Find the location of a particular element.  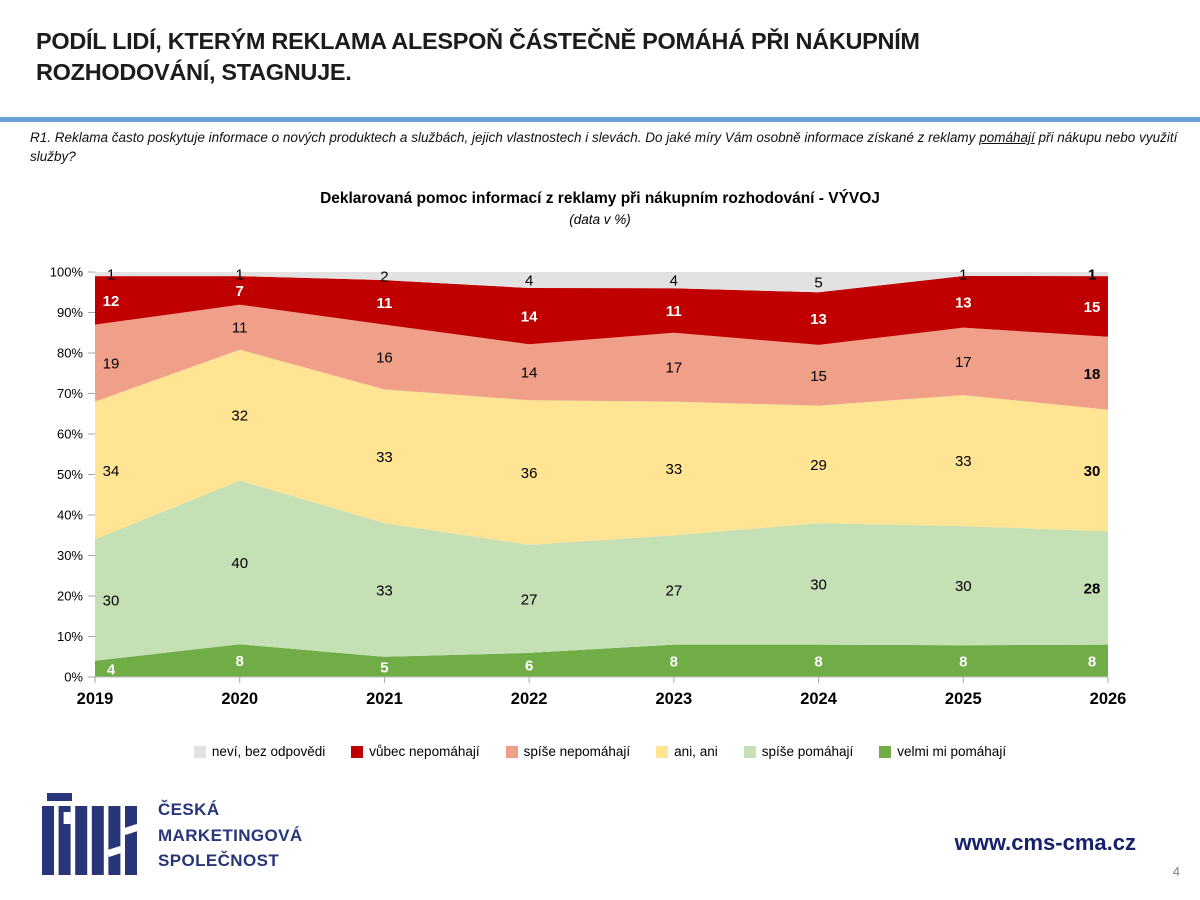

logo-notch-s1 is located at coordinates (114, 851).